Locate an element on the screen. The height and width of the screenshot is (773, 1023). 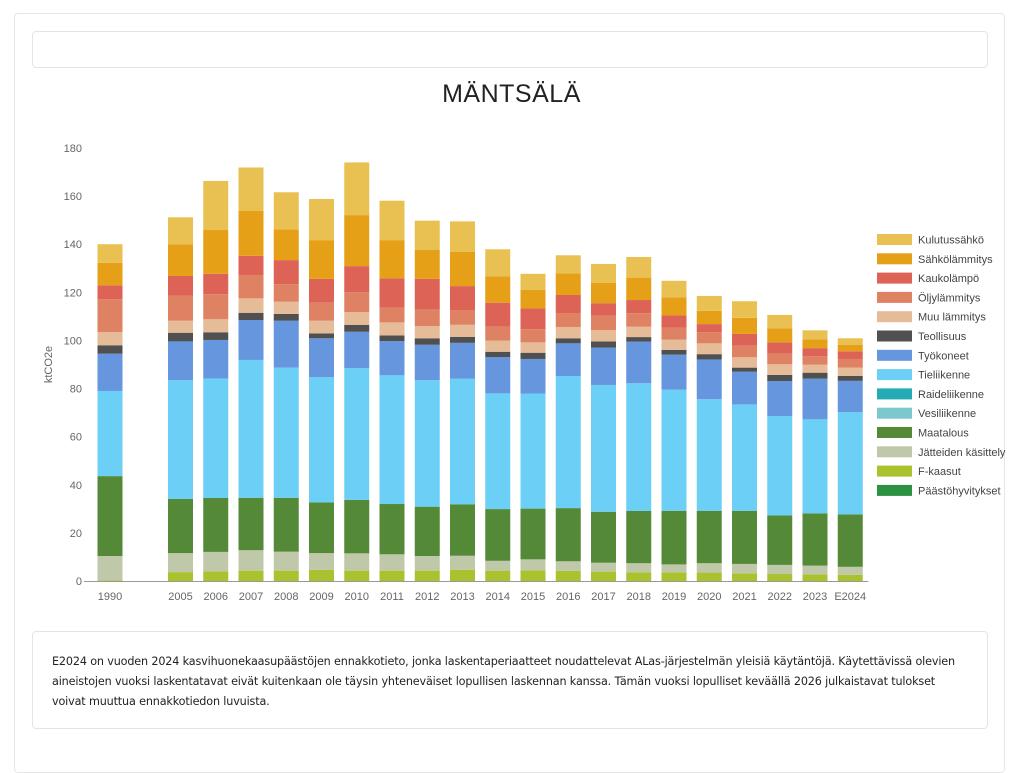
legend-item: Tieliikenne is located at coordinates (923, 375).